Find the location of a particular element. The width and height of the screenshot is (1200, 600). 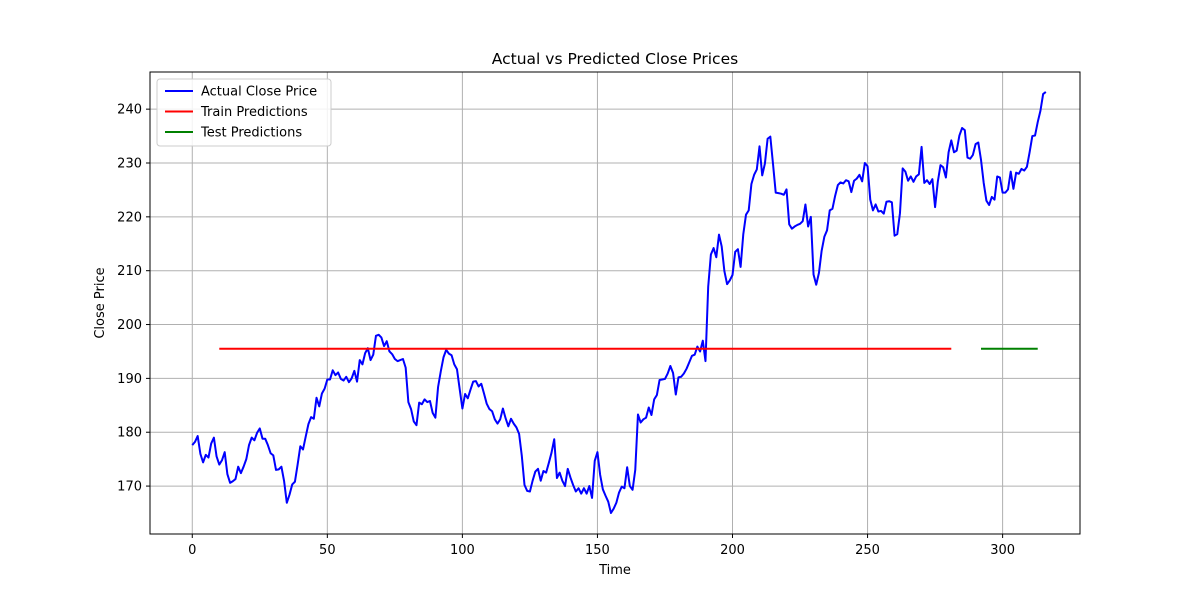

legend-label: Train Predictions is located at coordinates (254, 112).